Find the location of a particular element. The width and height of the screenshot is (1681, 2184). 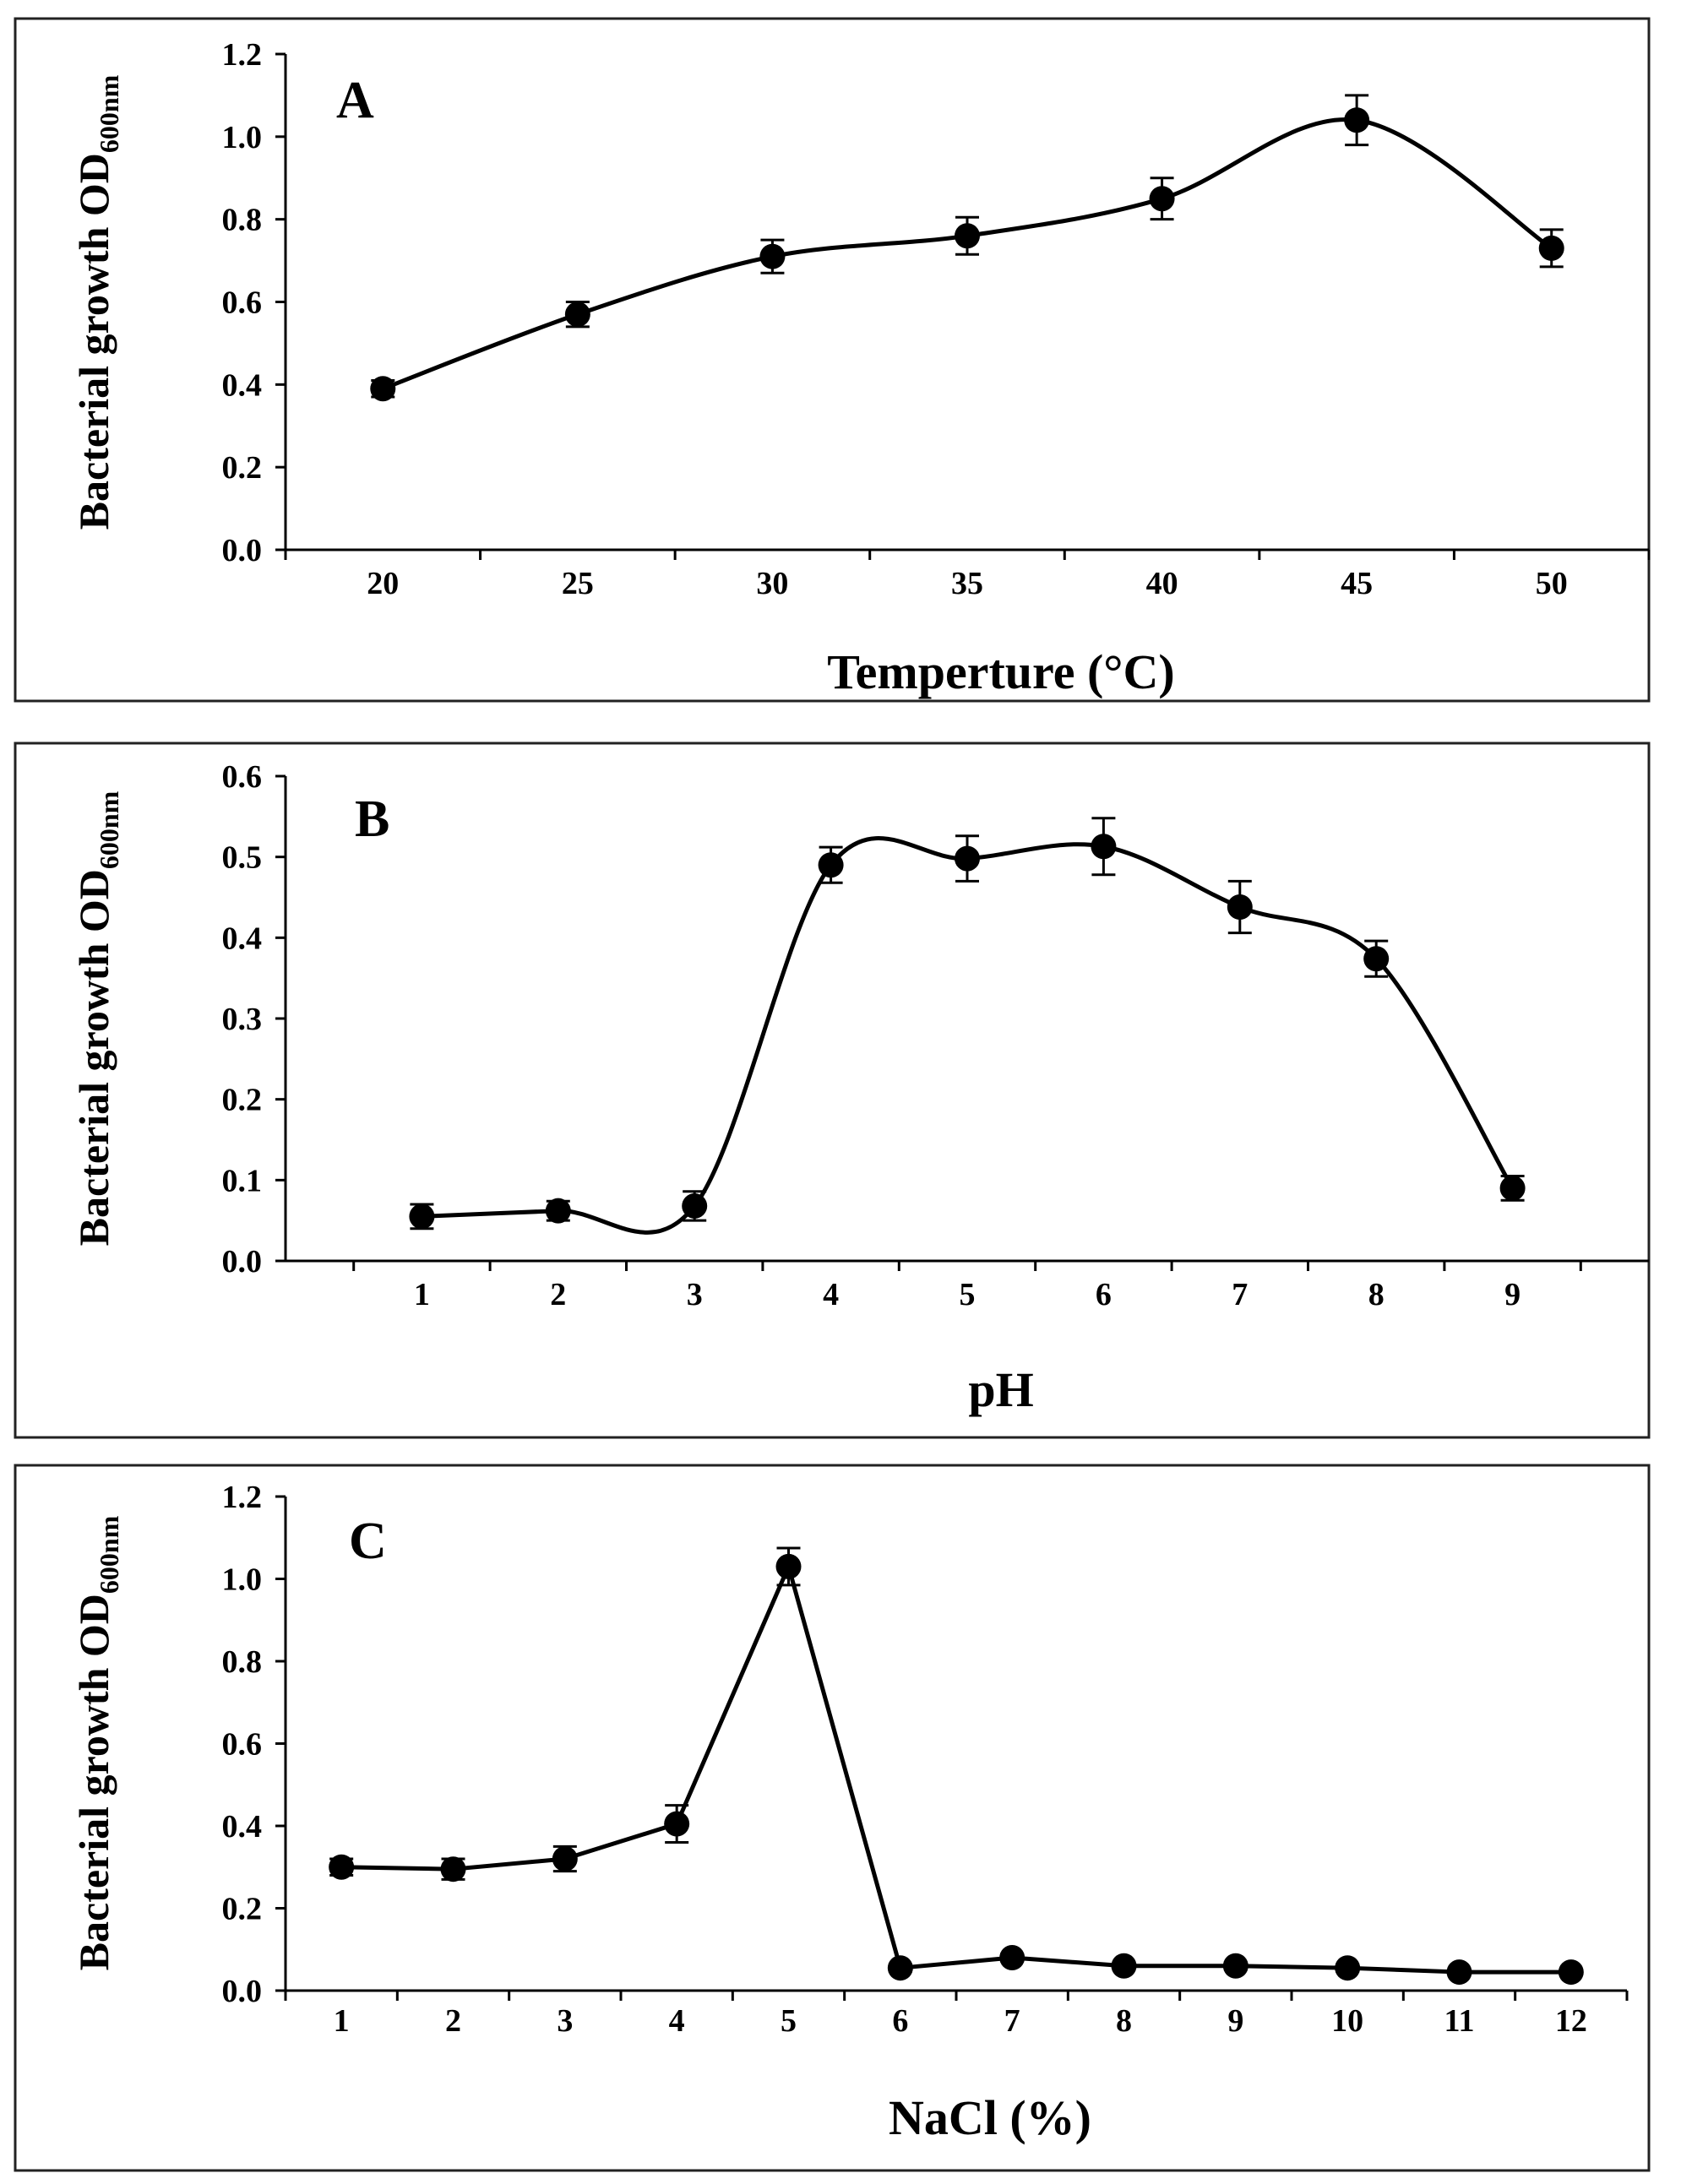

x-tick-label: 25 is located at coordinates (578, 584).